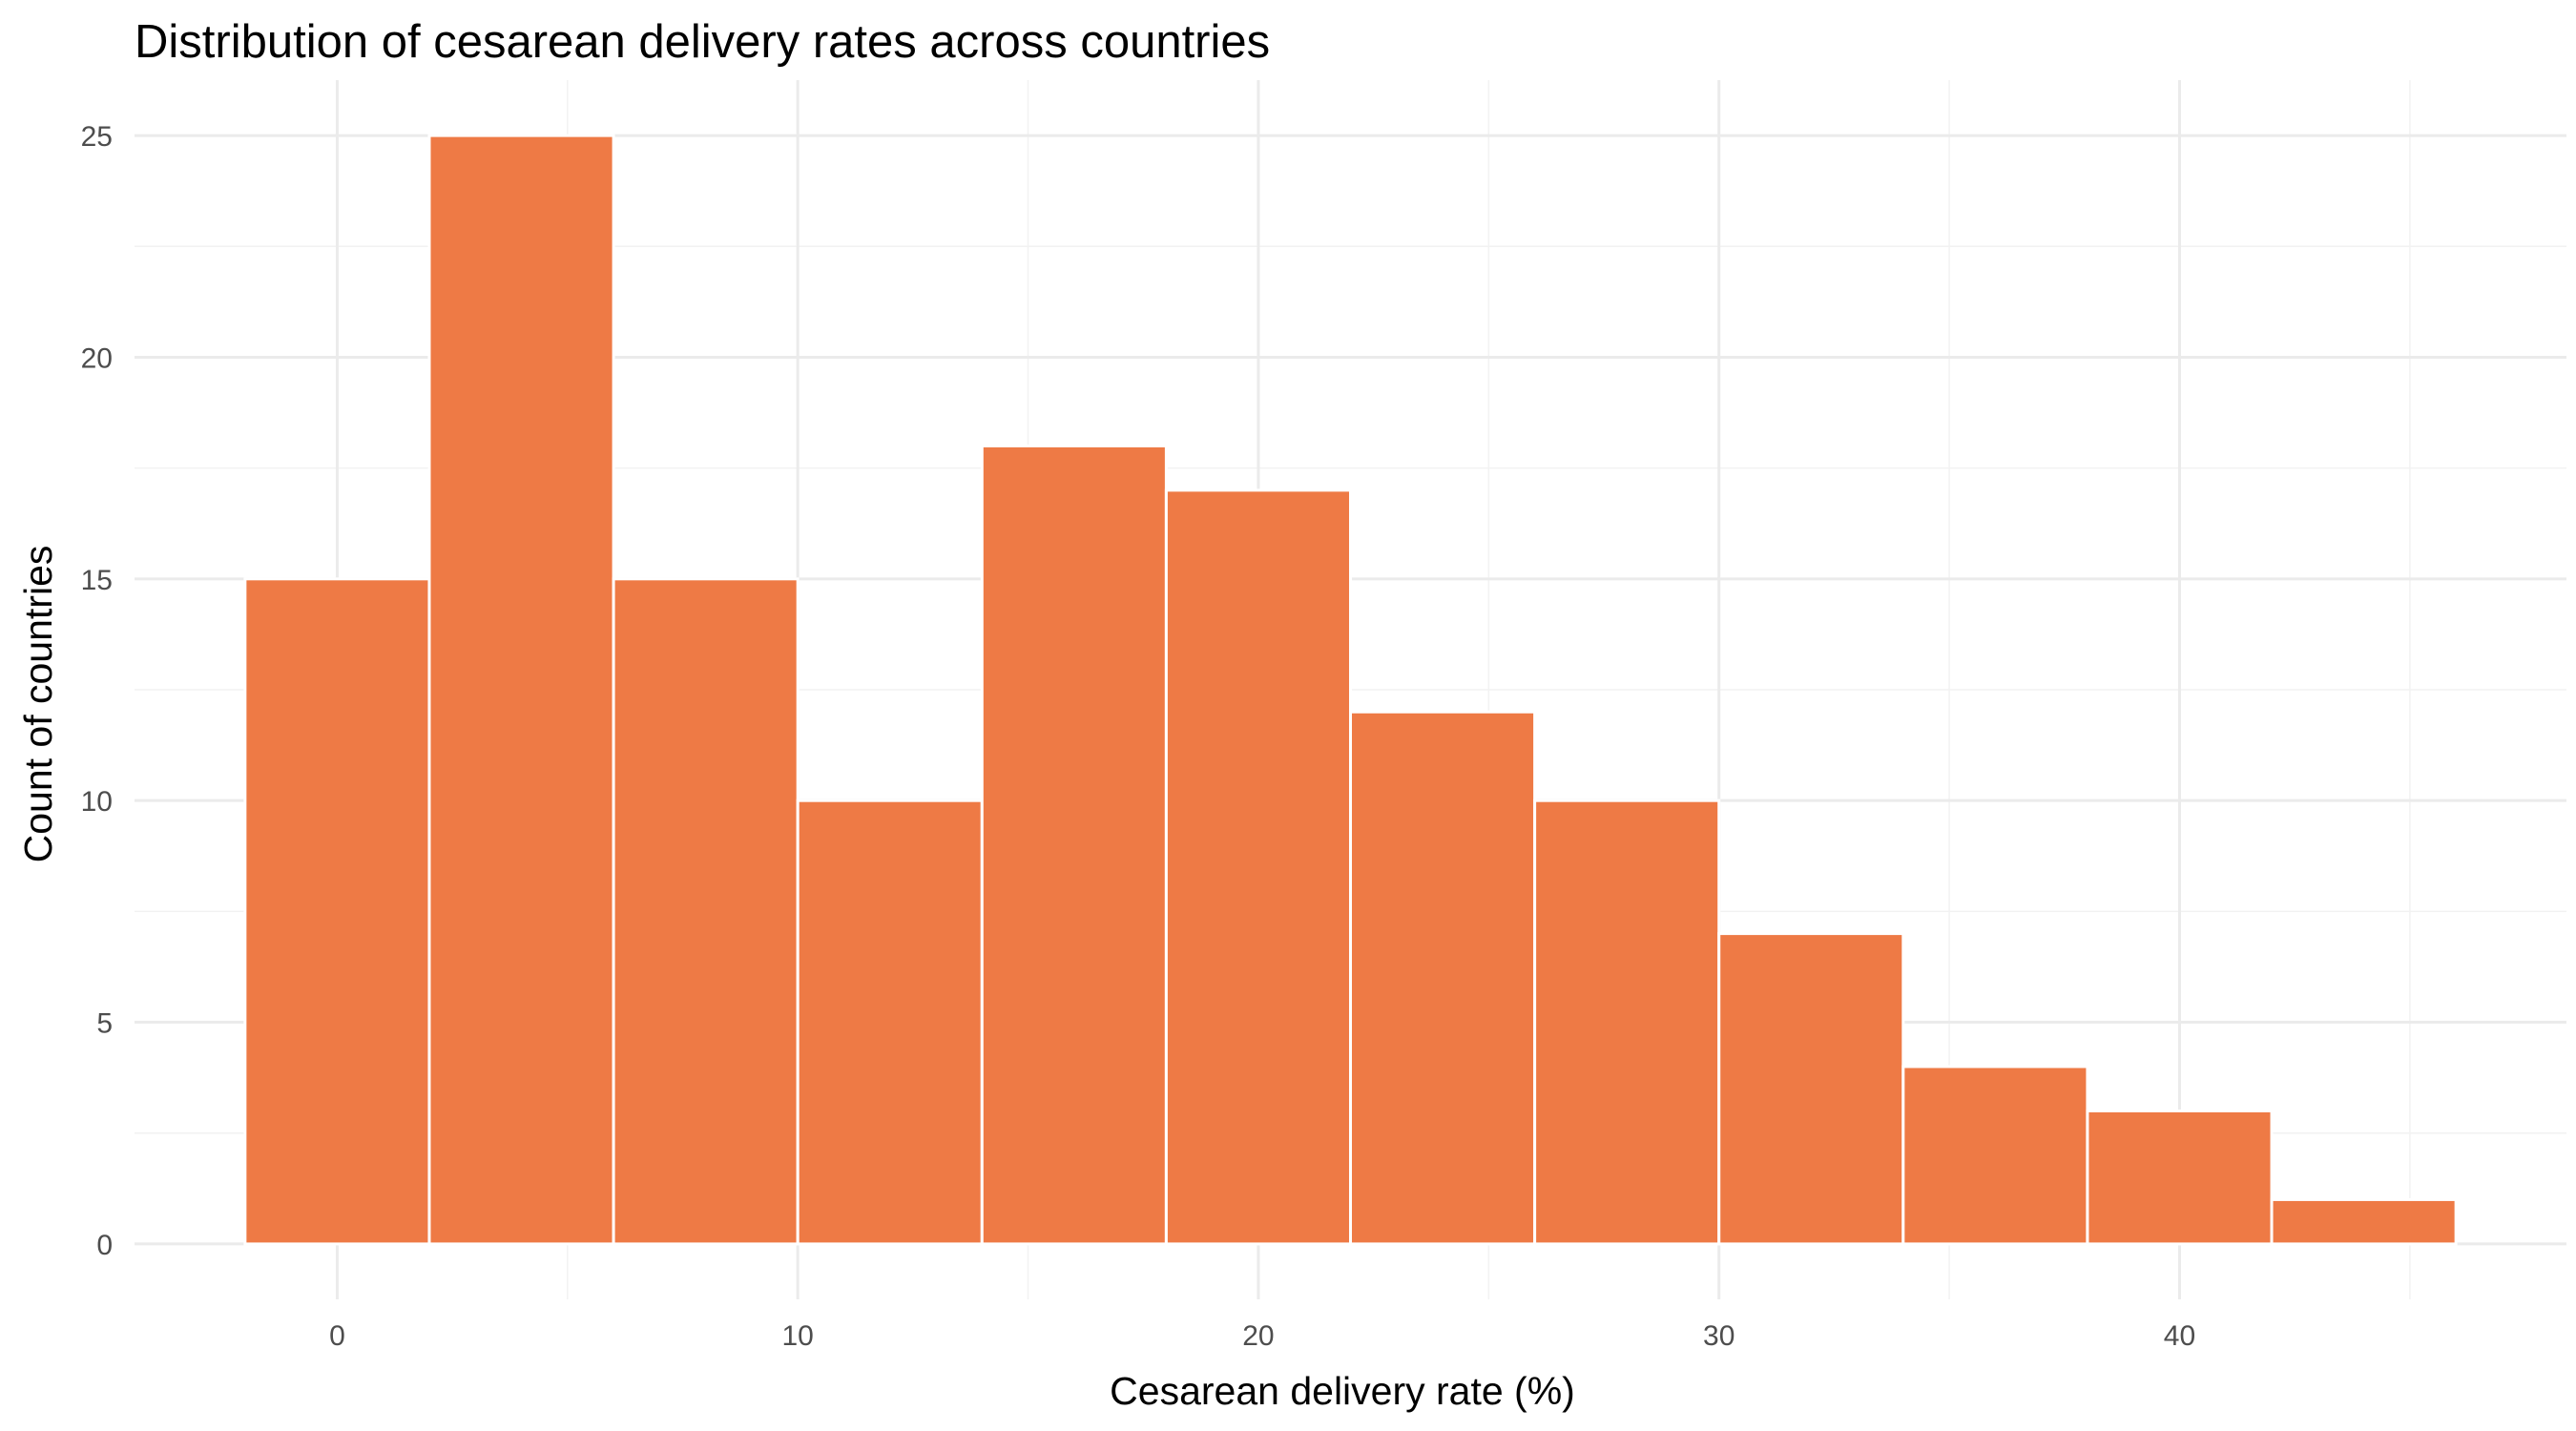 Image resolution: width=2576 pixels, height=1431 pixels. I want to click on y-tick-label: 5, so click(104, 1024).